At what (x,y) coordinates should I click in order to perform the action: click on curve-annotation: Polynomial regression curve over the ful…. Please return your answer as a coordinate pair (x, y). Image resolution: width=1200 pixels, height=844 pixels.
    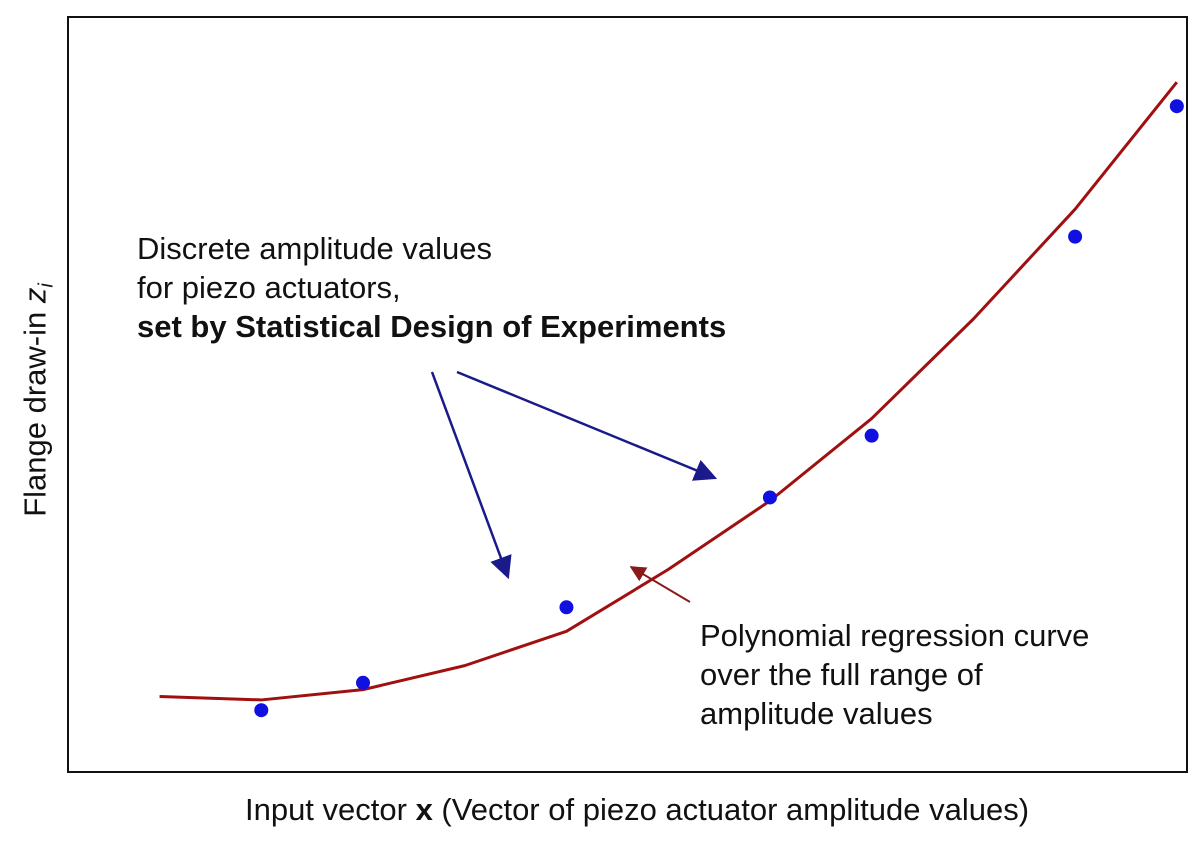
    Looking at the image, I should click on (894, 674).